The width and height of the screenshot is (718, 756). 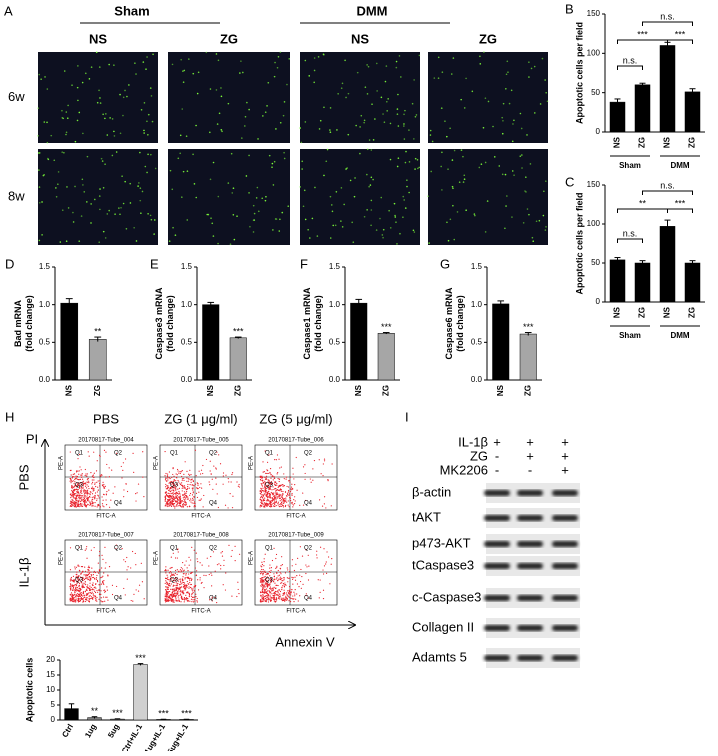 I want to click on significance: ***, so click(x=386, y=327).